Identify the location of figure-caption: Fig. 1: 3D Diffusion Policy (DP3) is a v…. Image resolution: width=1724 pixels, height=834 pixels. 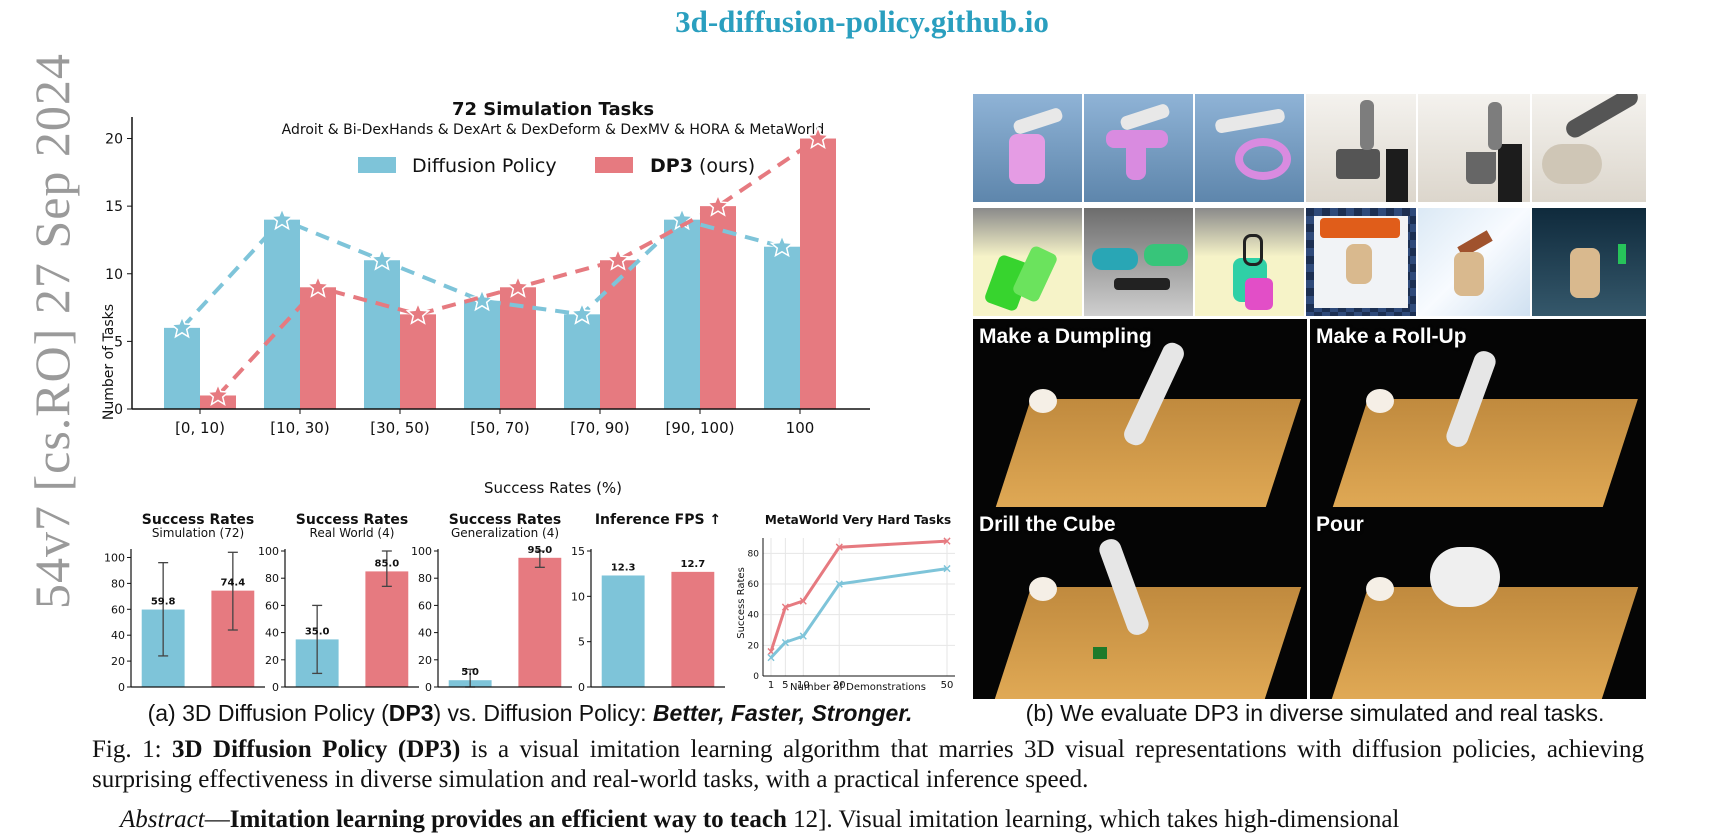
(868, 764).